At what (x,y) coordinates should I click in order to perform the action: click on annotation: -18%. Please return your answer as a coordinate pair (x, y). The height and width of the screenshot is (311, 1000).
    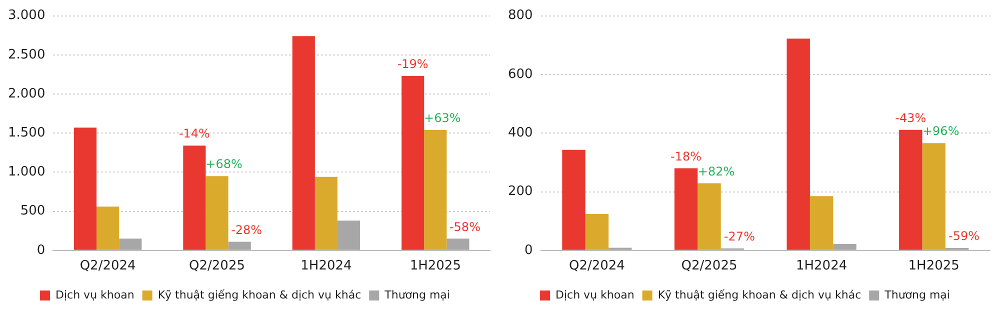
    Looking at the image, I should click on (686, 156).